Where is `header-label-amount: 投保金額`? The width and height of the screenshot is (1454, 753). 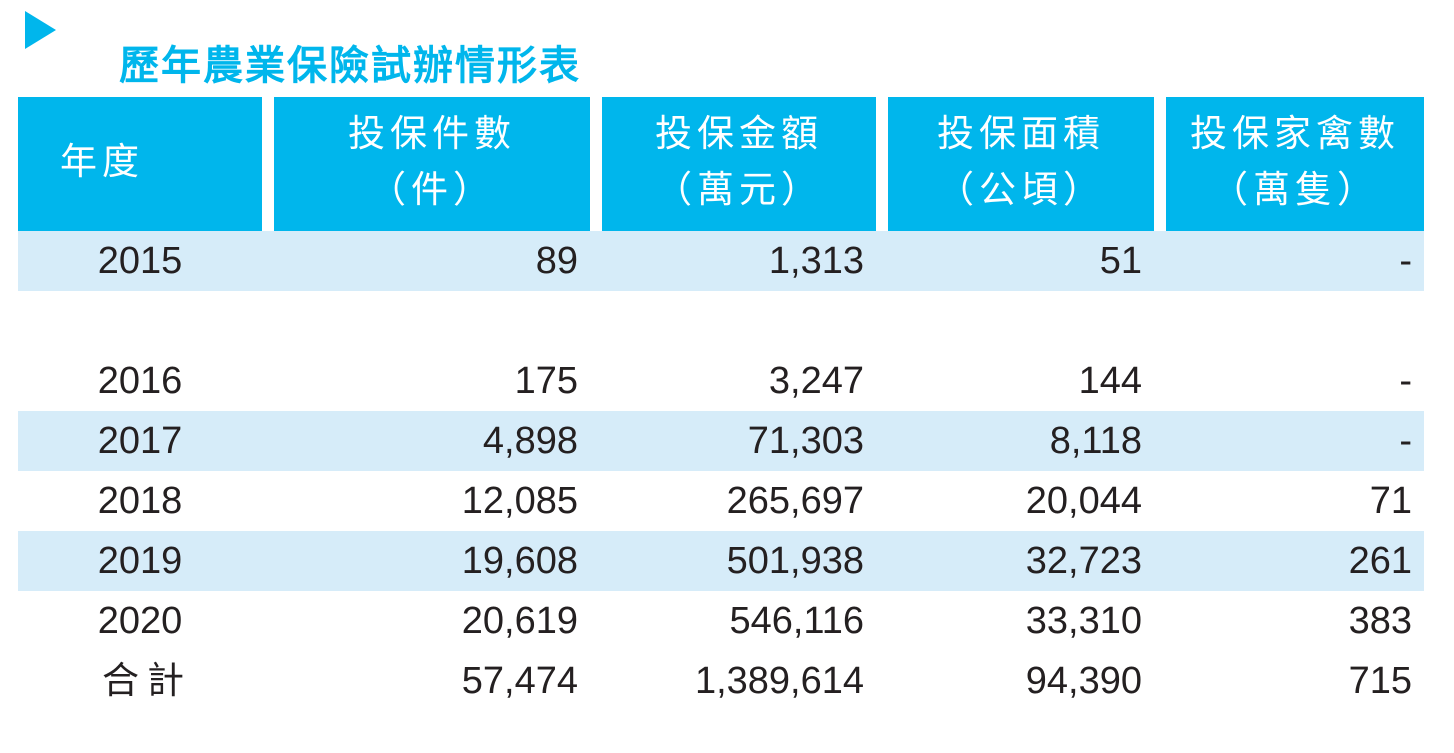
header-label-amount: 投保金額 is located at coordinates (739, 134).